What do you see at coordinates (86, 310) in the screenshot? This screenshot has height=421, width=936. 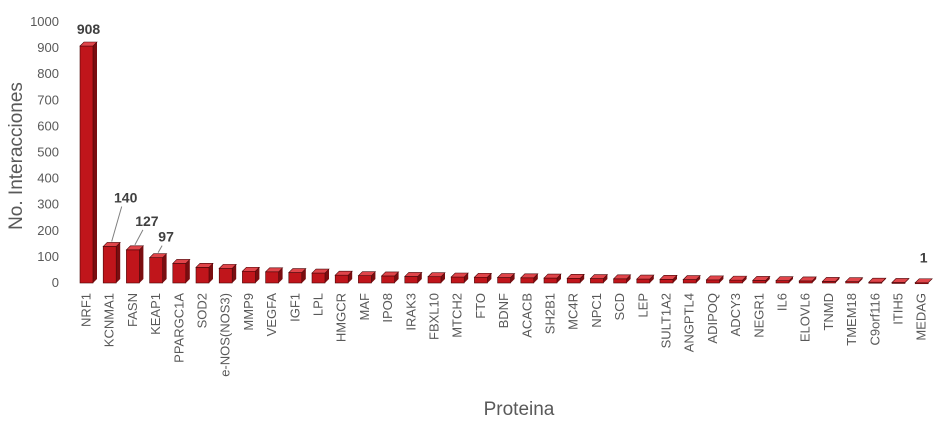 I see `x-tick-label: NRF1` at bounding box center [86, 310].